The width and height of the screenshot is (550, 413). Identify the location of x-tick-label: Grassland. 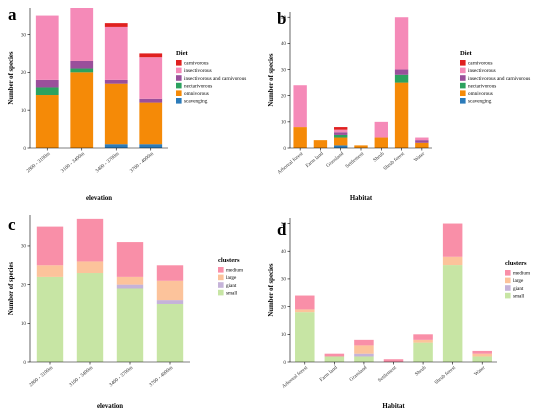
(358, 374).